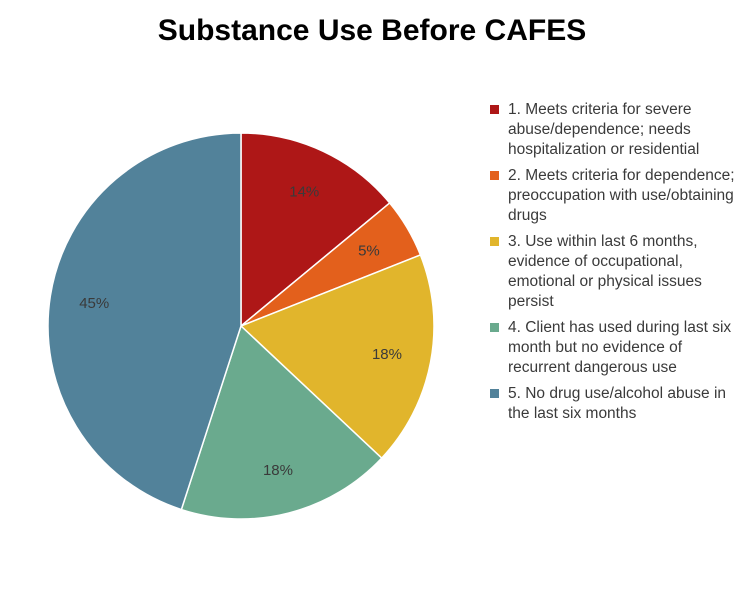 This screenshot has height=598, width=744. I want to click on data-label-4: 18%, so click(278, 470).